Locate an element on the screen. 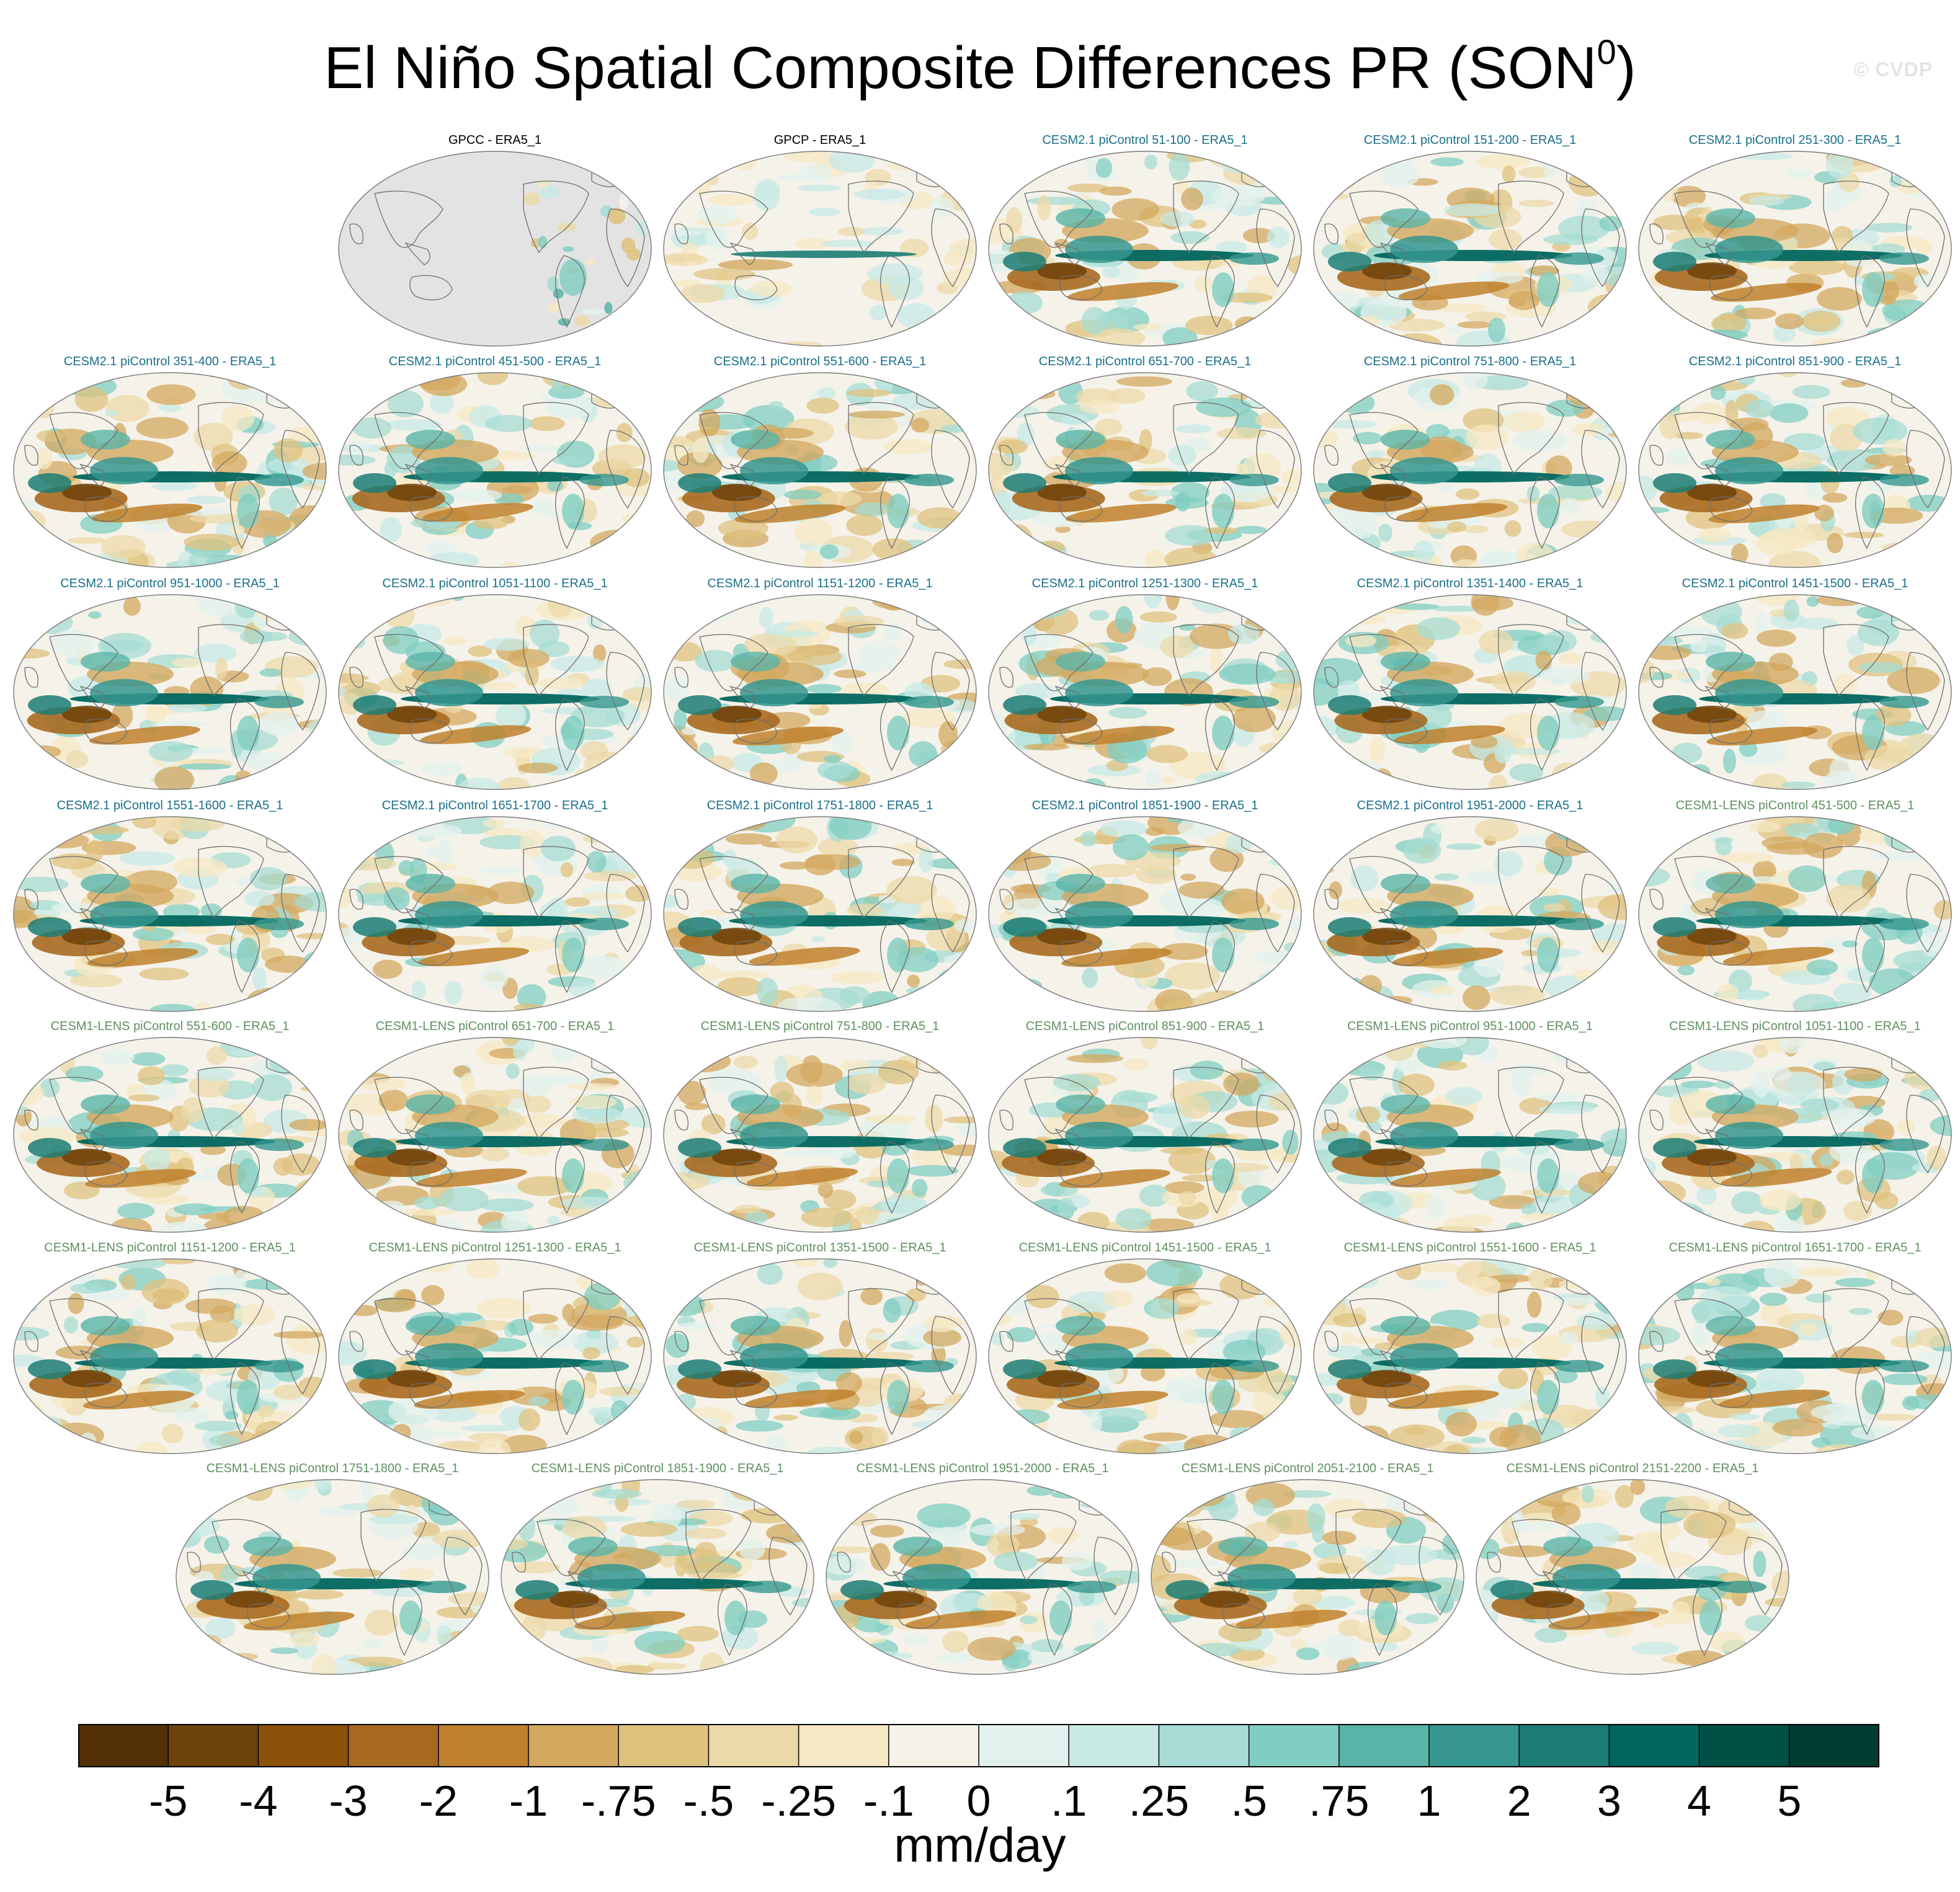 This screenshot has height=1892, width=1960. map-panel: CESM1-LENS piControl 1051-1100 - ERA5_1 is located at coordinates (1795, 1130).